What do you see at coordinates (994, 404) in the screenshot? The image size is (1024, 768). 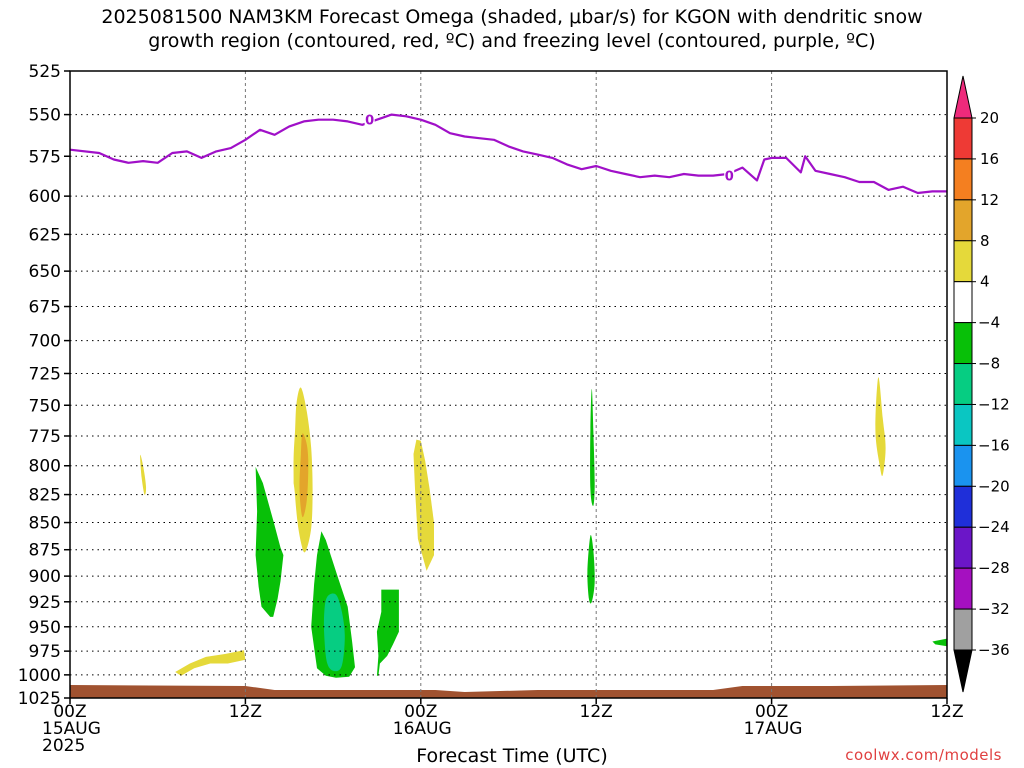 I see `colorbar-label-7: −12` at bounding box center [994, 404].